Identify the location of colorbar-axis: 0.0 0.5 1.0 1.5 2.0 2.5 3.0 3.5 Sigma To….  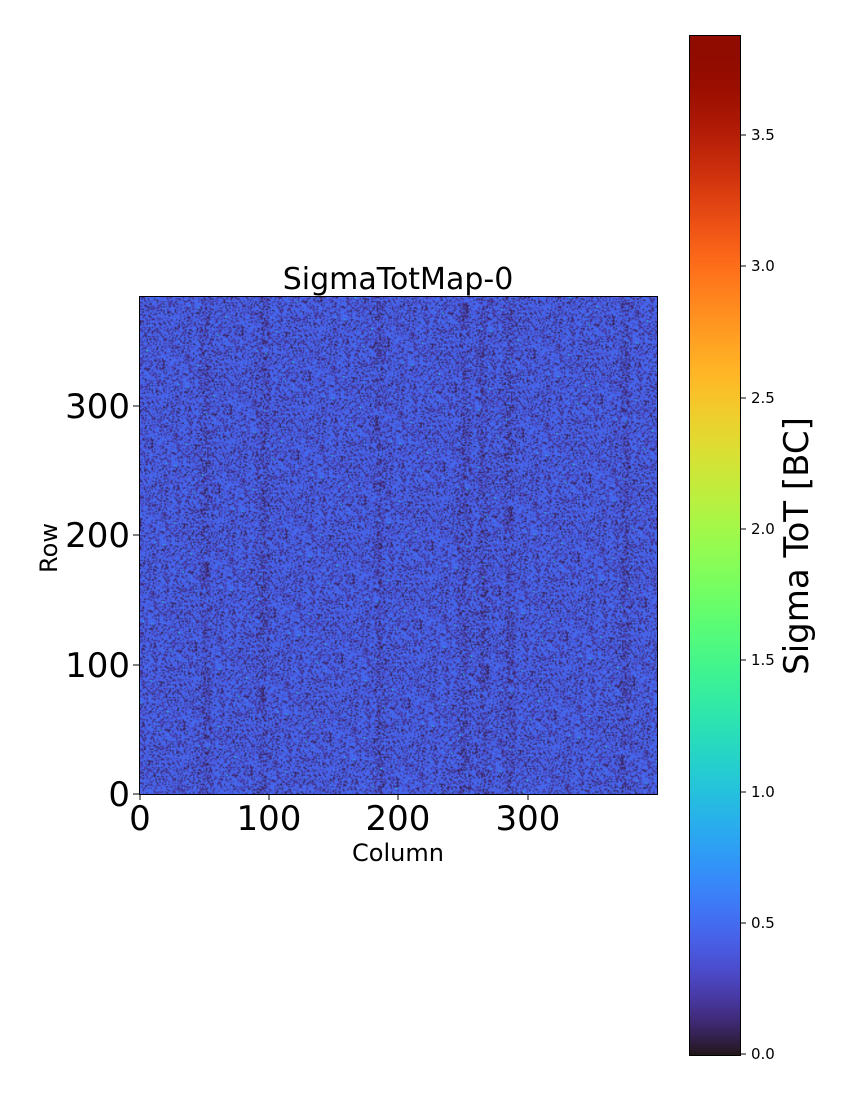
(778, 594).